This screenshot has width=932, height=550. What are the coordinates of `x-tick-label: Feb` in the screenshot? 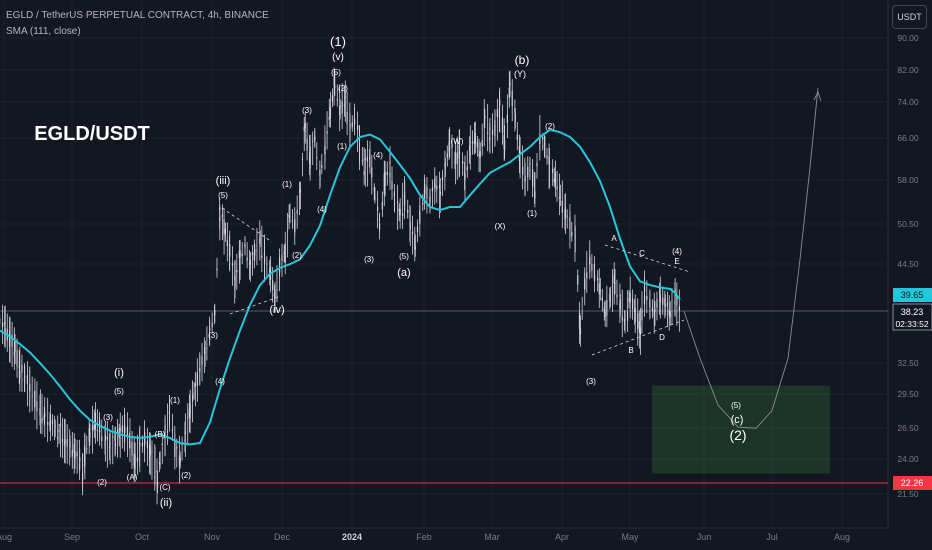 It's located at (424, 537).